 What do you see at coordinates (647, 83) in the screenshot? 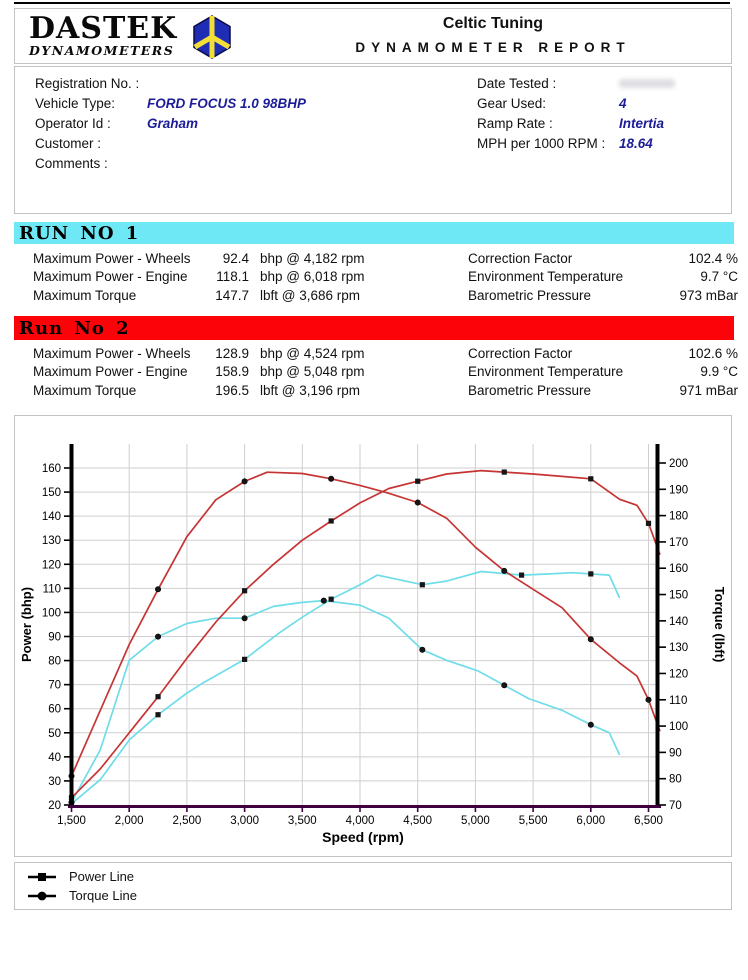
I see `date-tested-redacted` at bounding box center [647, 83].